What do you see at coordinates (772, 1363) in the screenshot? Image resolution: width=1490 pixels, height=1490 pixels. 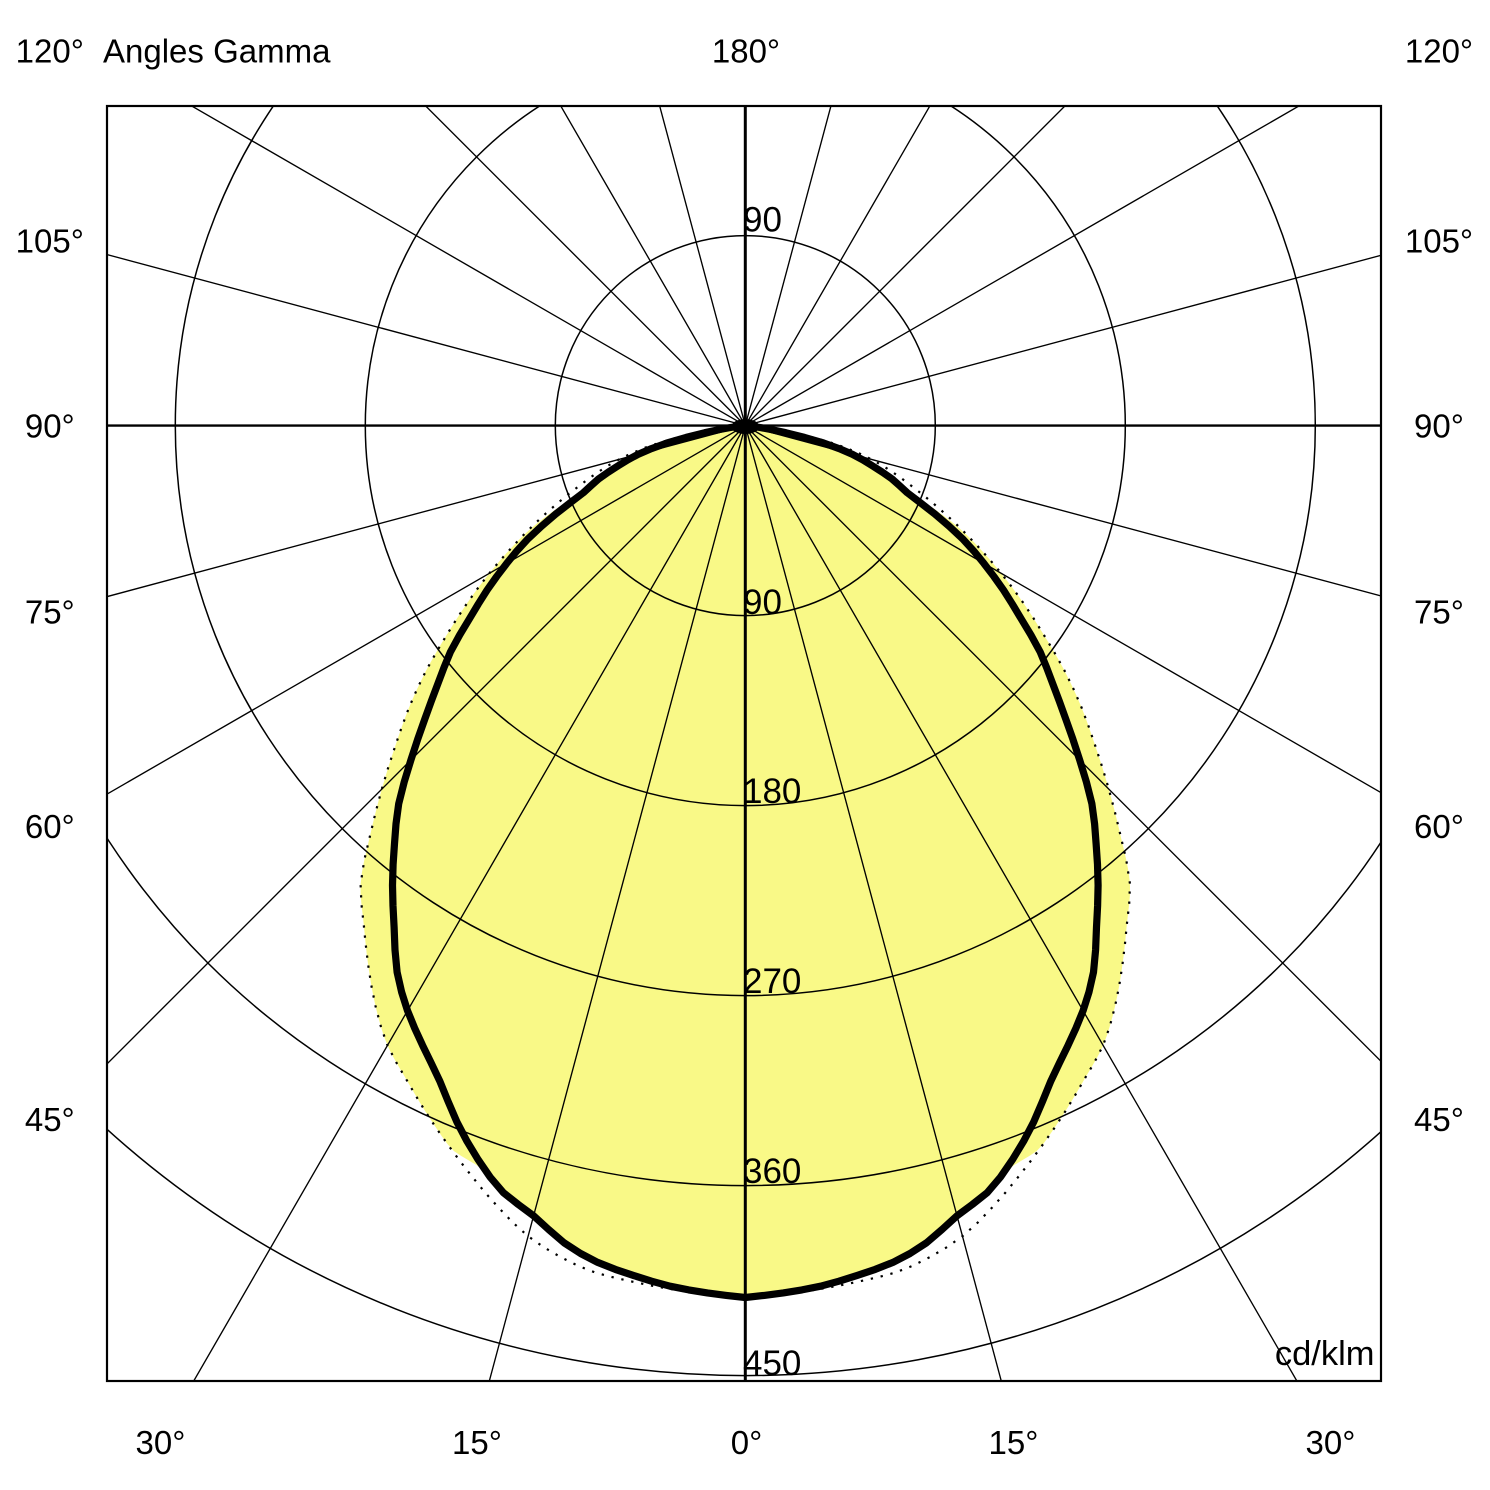 I see `svg-text: 450` at bounding box center [772, 1363].